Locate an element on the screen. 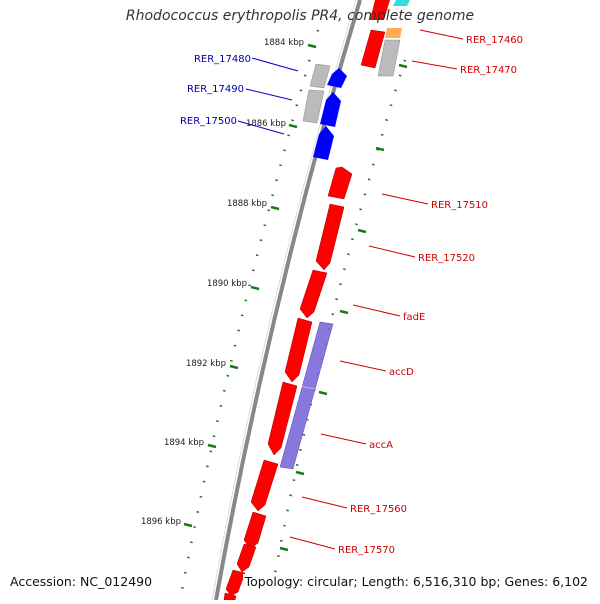 This screenshot has width=600, height=604. gene-label: RER_17500 is located at coordinates (208, 121).